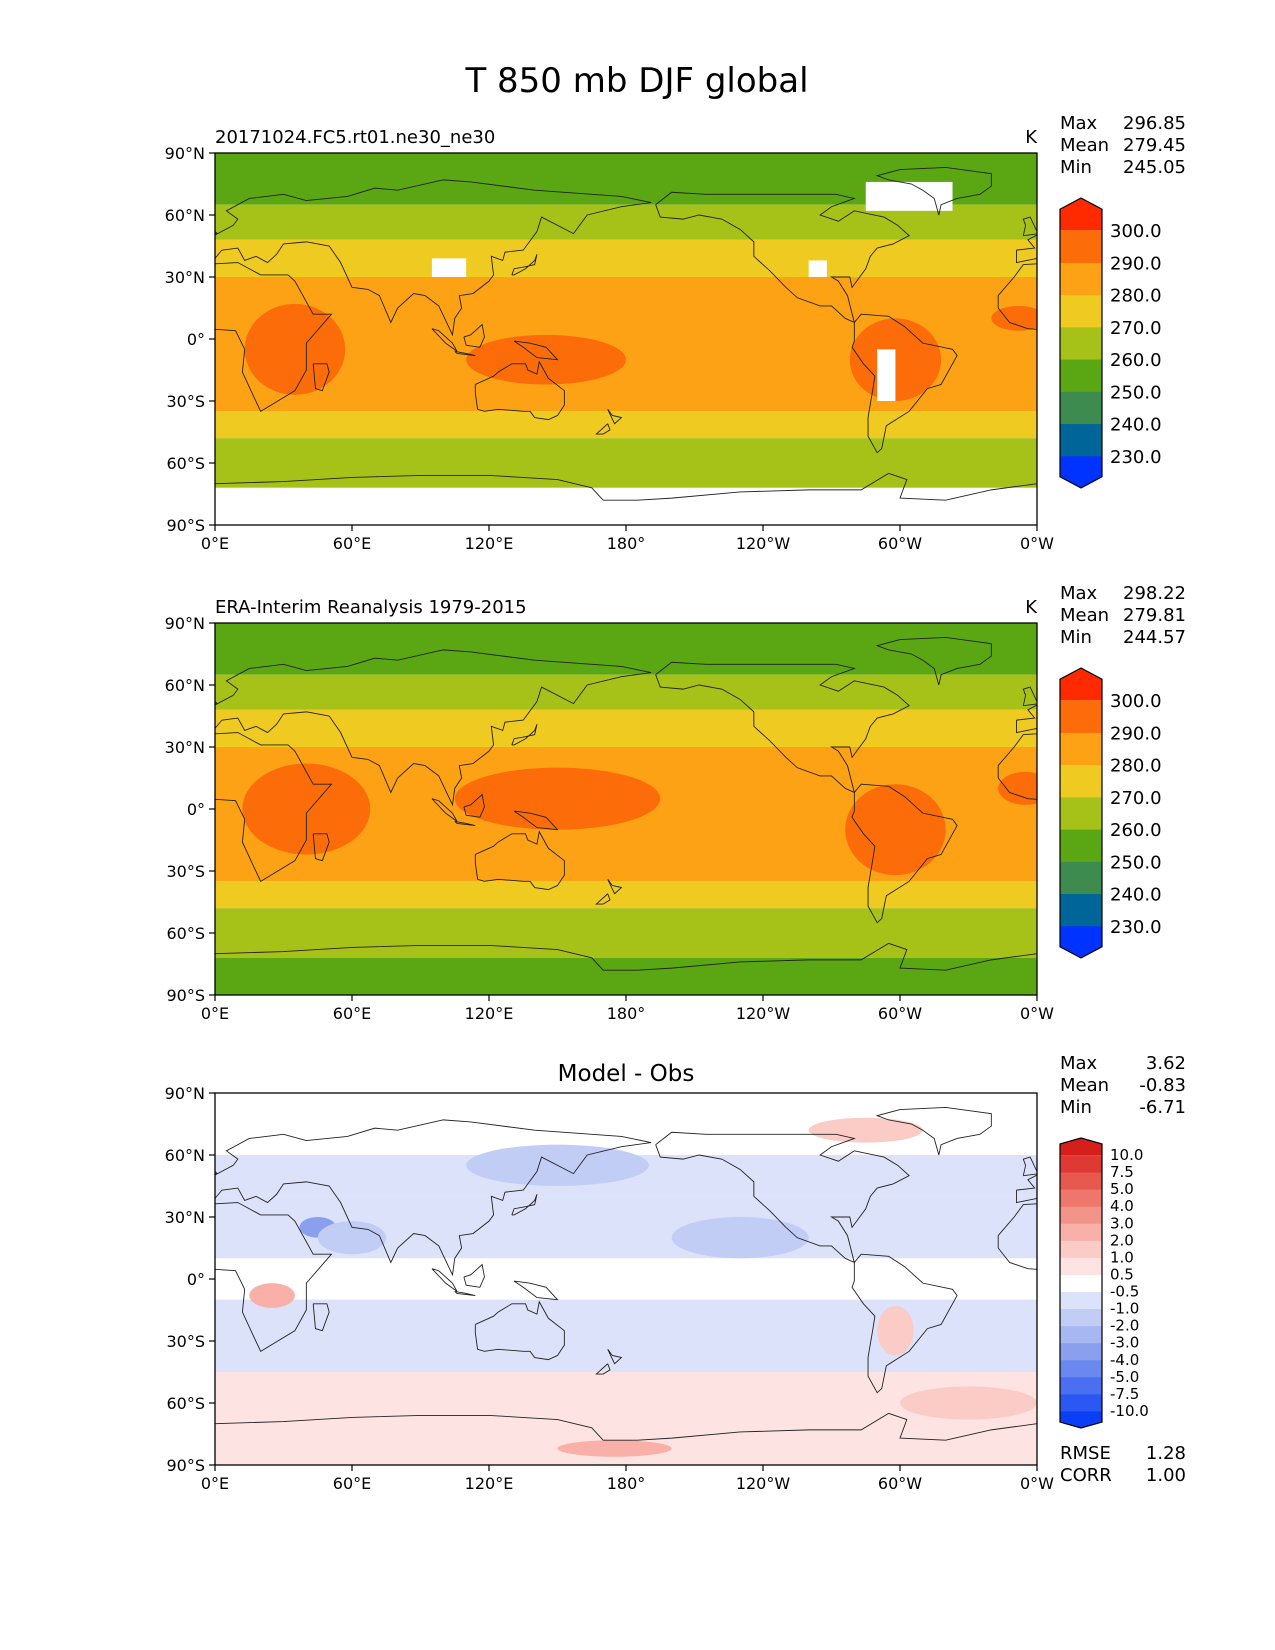 The width and height of the screenshot is (1275, 1650). What do you see at coordinates (1154, 145) in the screenshot?
I see `stat-value: 279.45` at bounding box center [1154, 145].